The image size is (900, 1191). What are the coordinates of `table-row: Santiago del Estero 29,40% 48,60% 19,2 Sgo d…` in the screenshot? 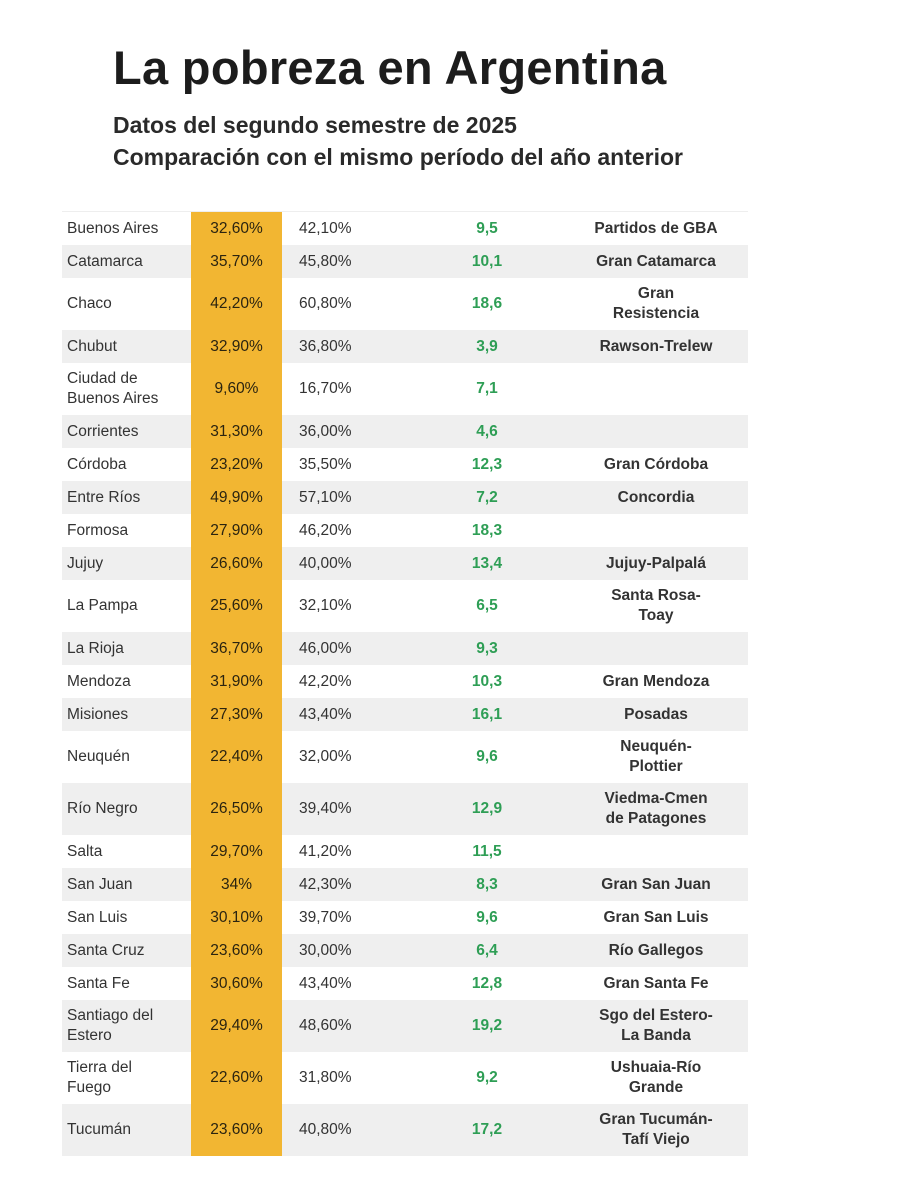 It's located at (405, 1026).